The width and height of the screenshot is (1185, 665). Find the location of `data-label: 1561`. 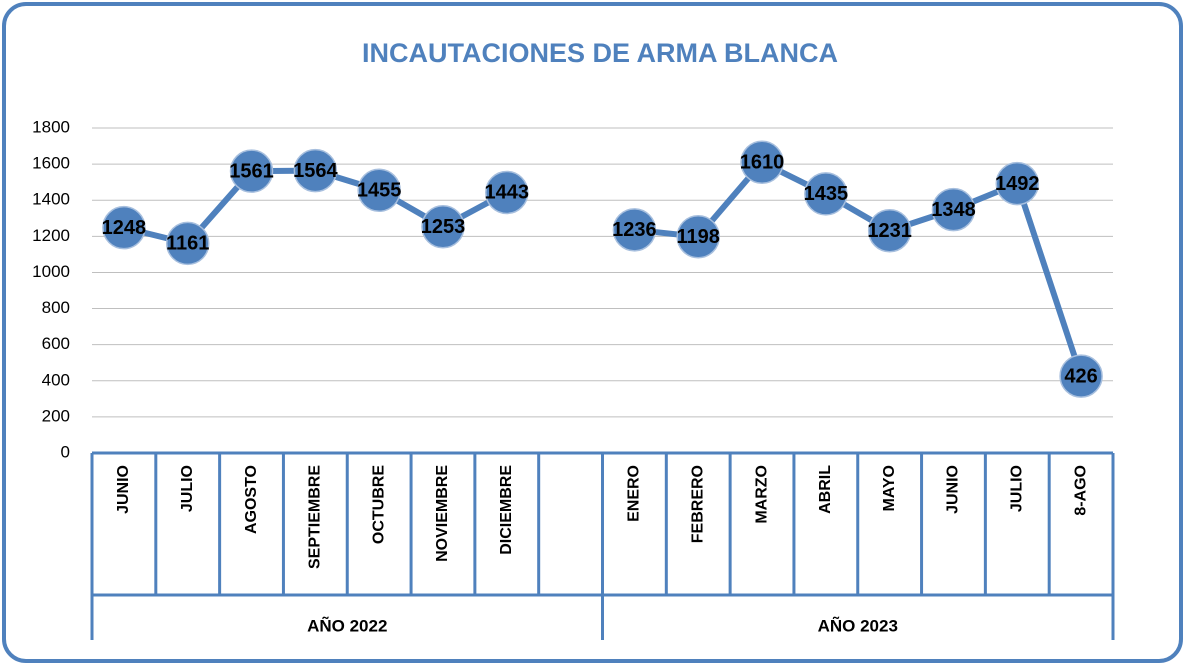

data-label: 1561 is located at coordinates (251, 171).